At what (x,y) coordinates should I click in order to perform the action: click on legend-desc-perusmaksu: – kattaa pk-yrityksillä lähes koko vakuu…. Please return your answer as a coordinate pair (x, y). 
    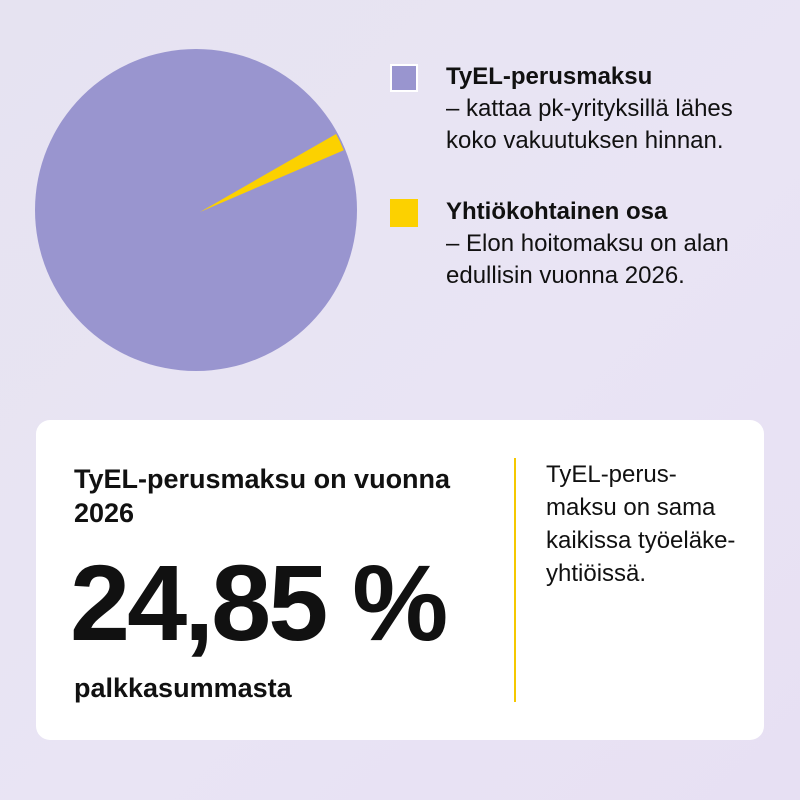
    Looking at the image, I should click on (589, 124).